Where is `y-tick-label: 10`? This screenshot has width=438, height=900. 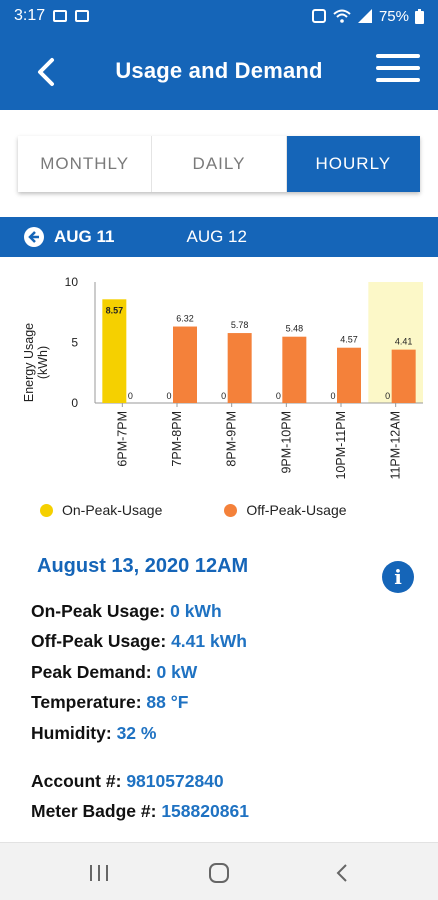 y-tick-label: 10 is located at coordinates (72, 282).